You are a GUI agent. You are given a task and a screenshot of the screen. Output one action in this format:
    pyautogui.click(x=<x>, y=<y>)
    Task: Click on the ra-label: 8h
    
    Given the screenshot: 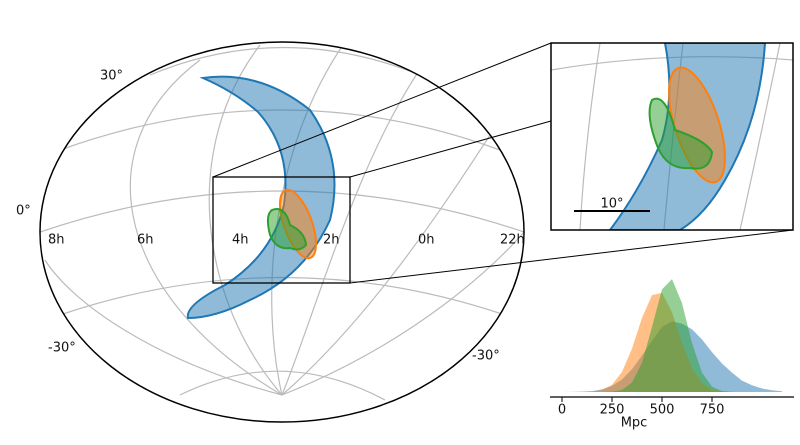 What is the action you would take?
    pyautogui.click(x=56, y=240)
    